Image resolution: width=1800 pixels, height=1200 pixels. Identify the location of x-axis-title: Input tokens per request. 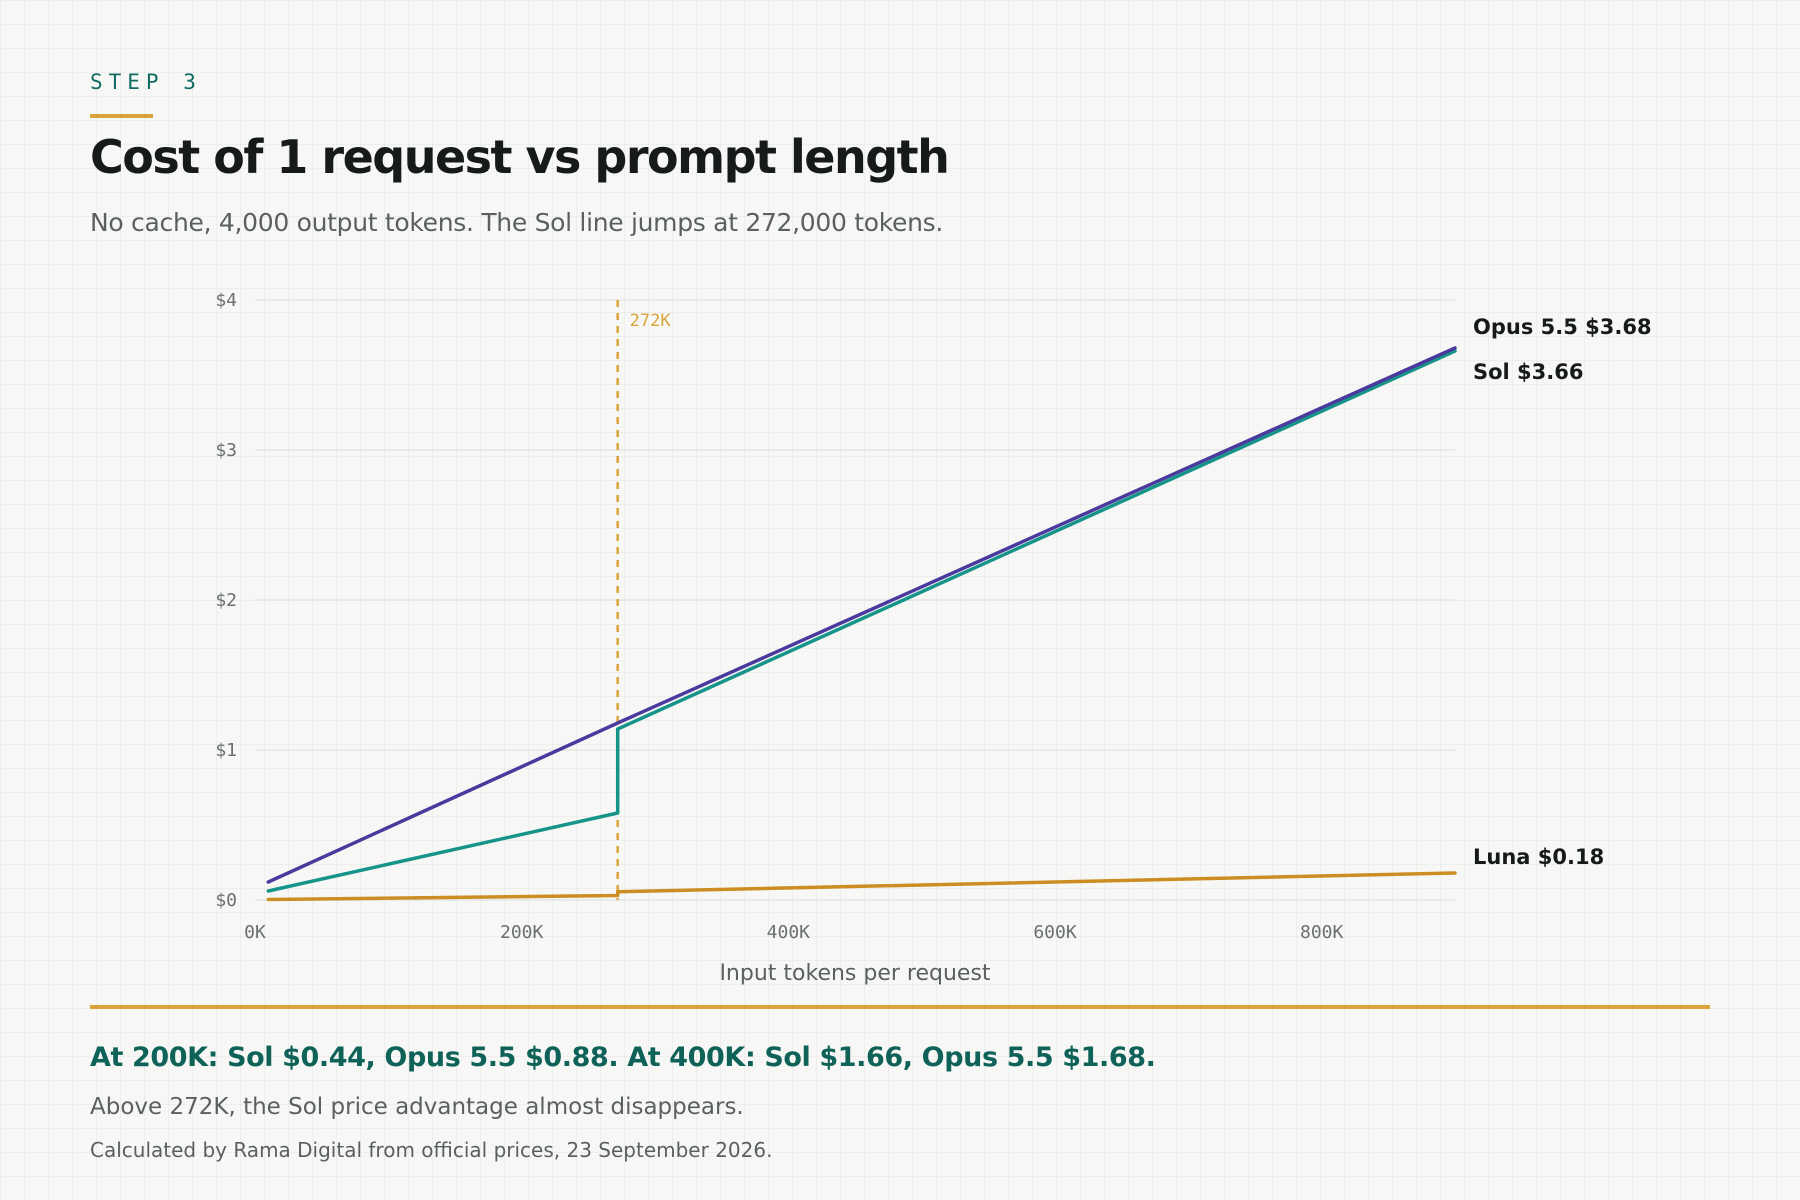
(854, 973).